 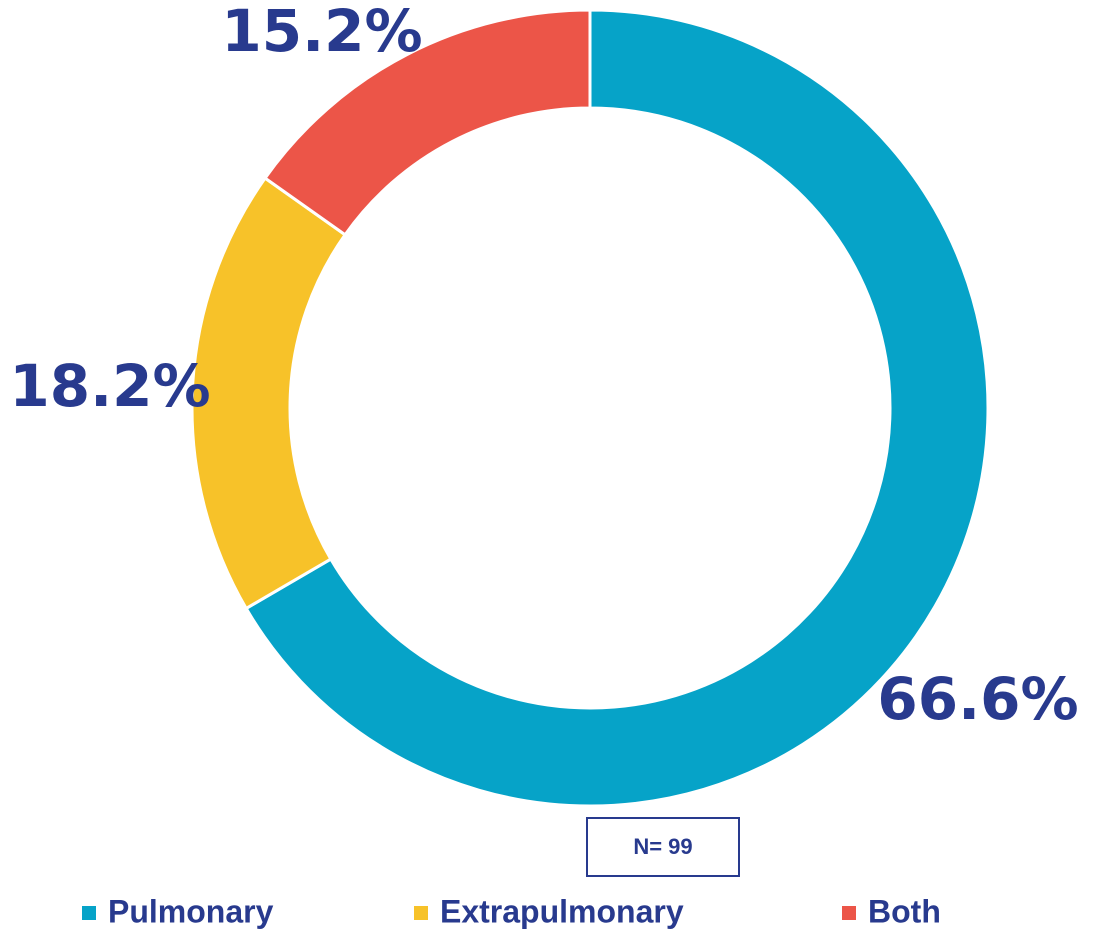 What do you see at coordinates (904, 911) in the screenshot?
I see `legend-label: Both` at bounding box center [904, 911].